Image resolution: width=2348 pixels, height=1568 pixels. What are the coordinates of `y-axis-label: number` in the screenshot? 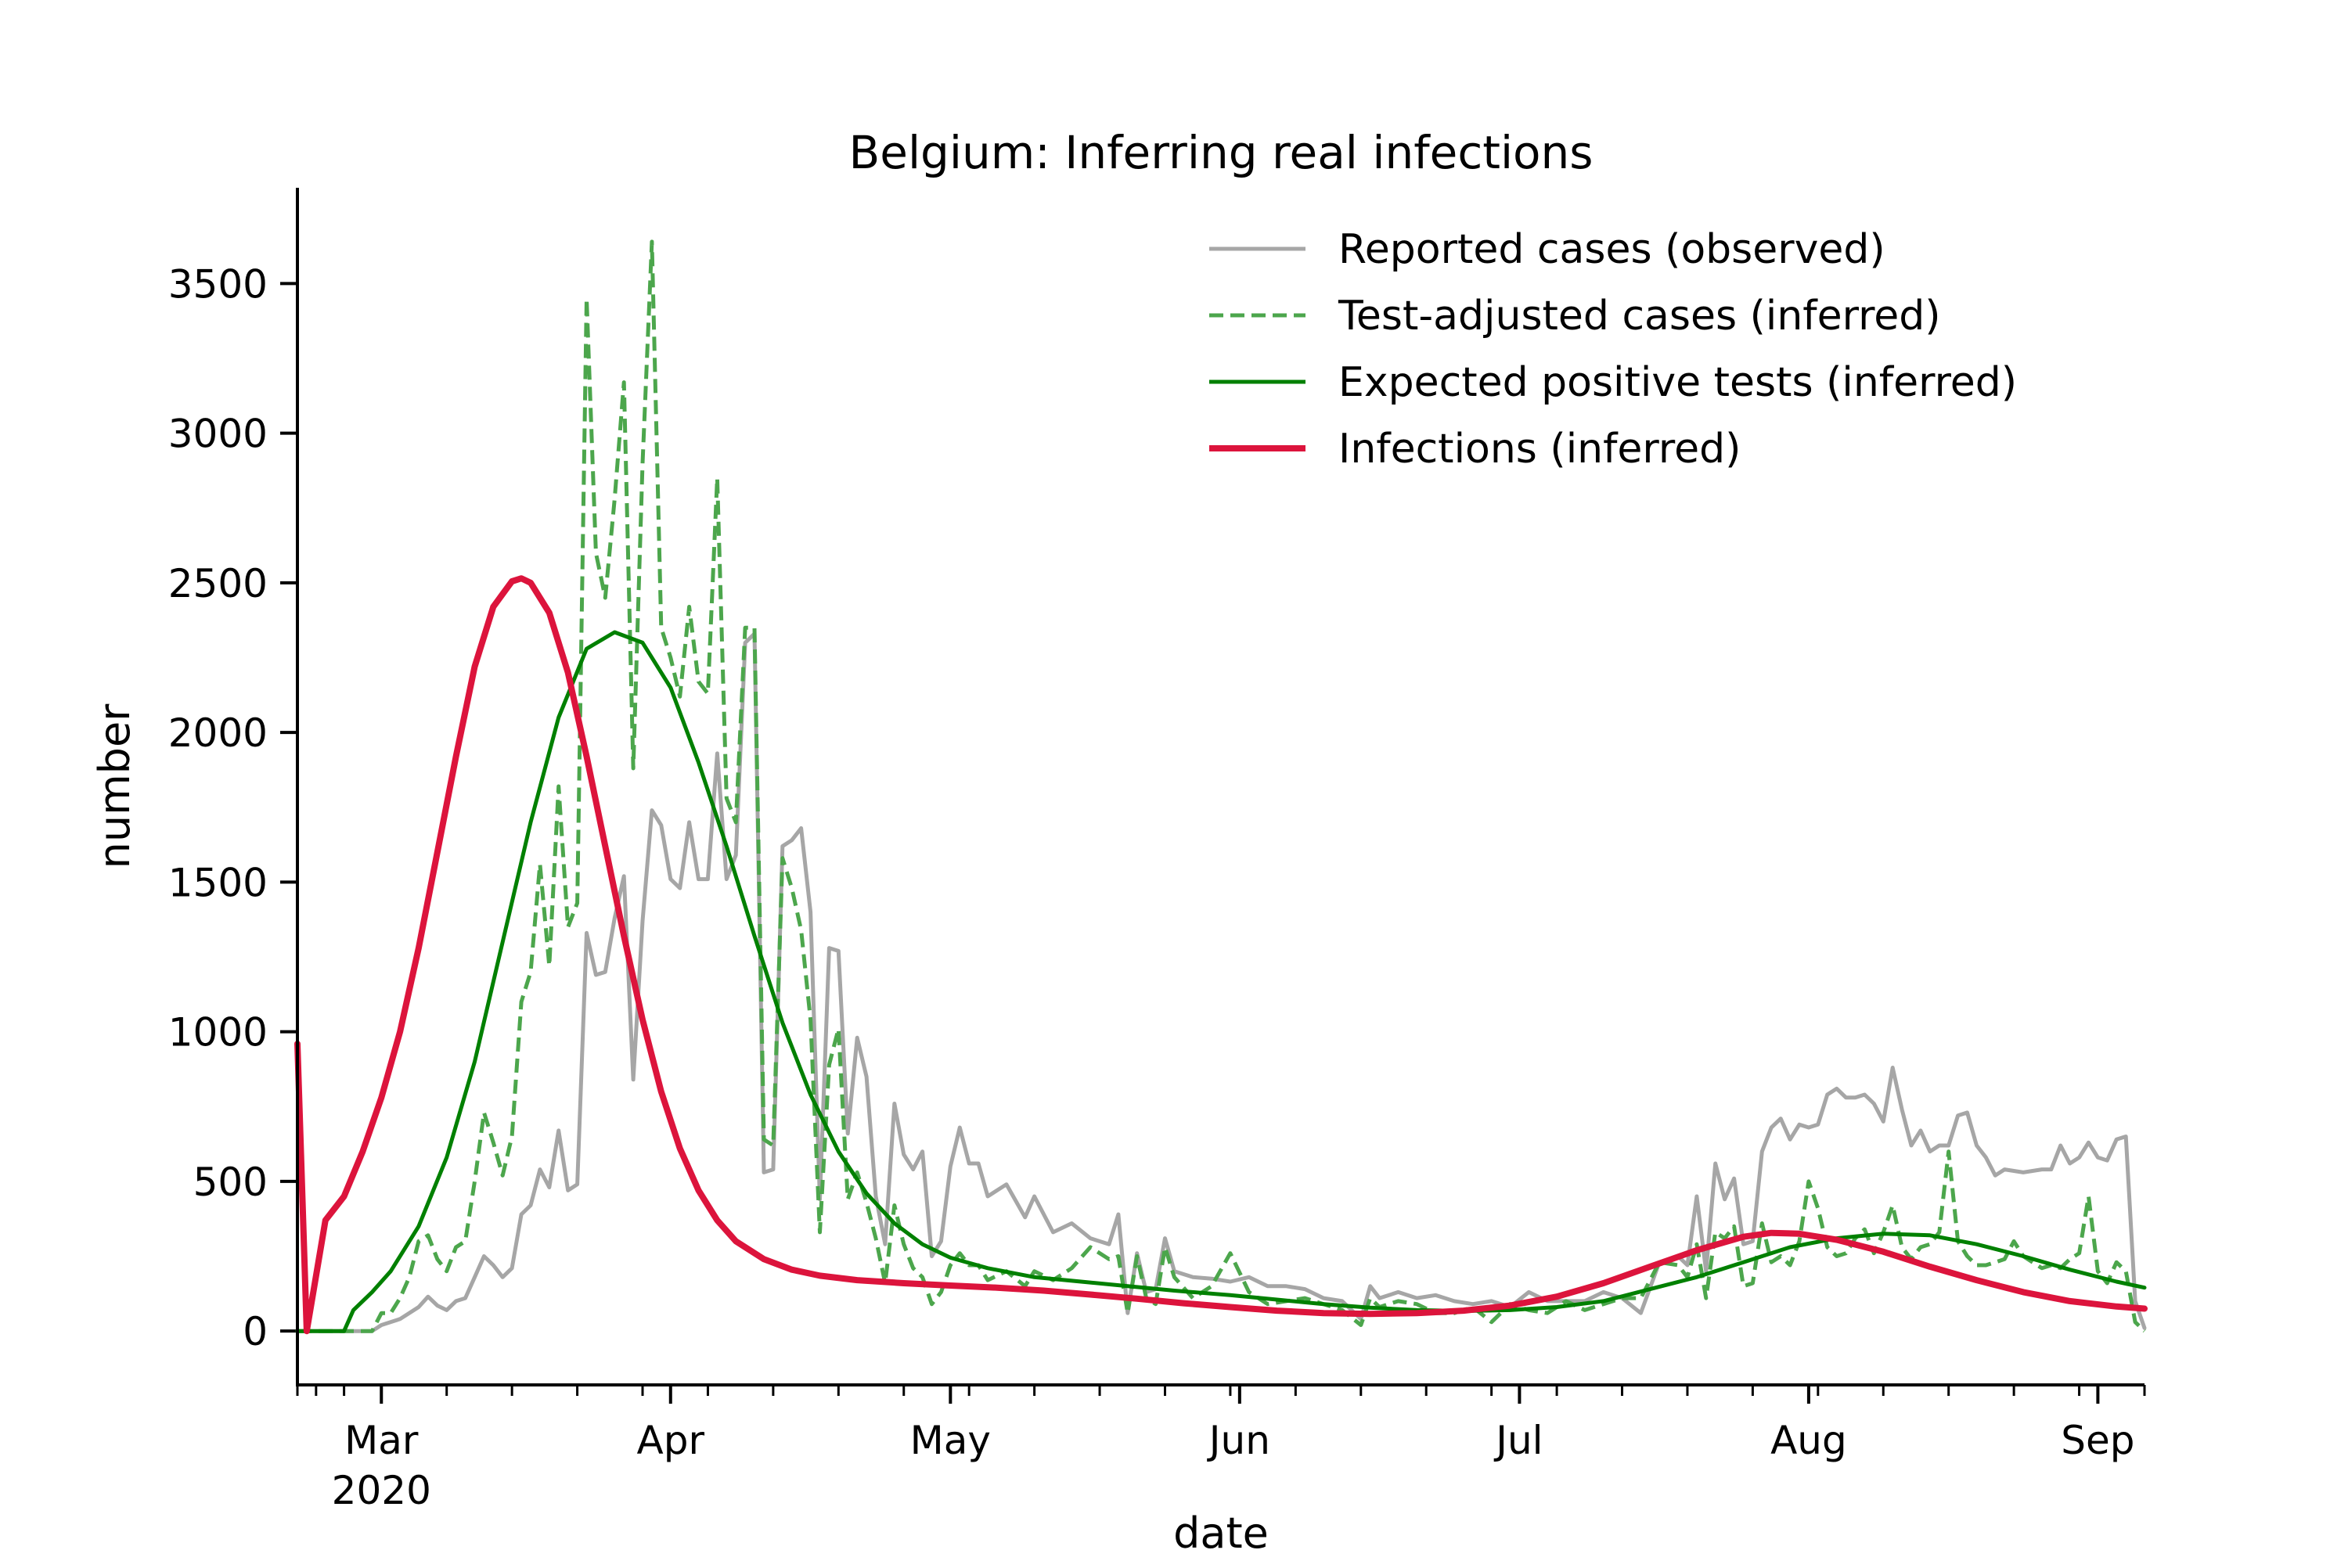 It's located at (115, 786).